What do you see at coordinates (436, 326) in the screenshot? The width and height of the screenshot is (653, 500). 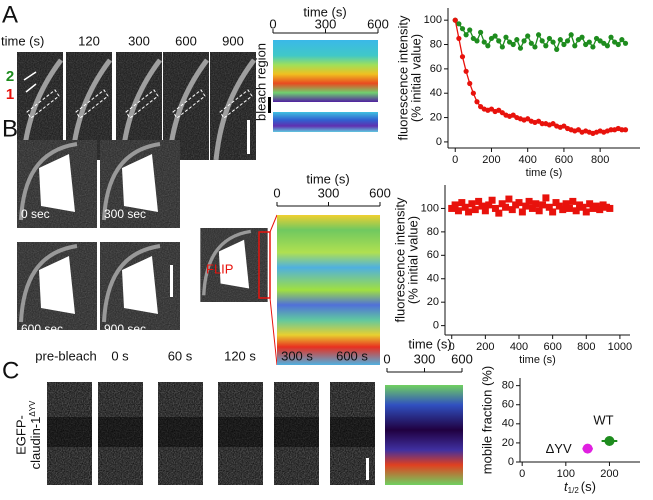 I see `y-tick-label: 0` at bounding box center [436, 326].